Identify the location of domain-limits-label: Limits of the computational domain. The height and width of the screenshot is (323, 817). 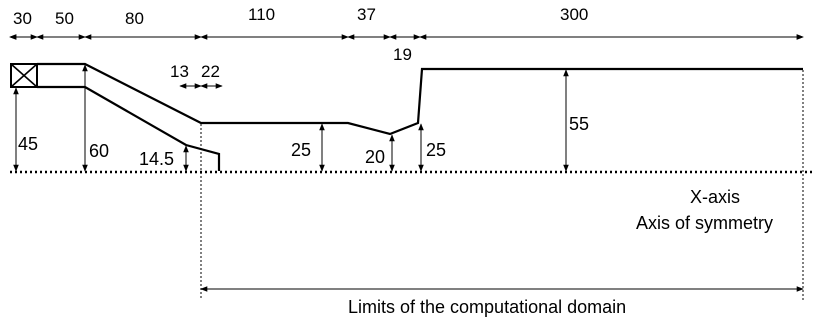
(487, 307).